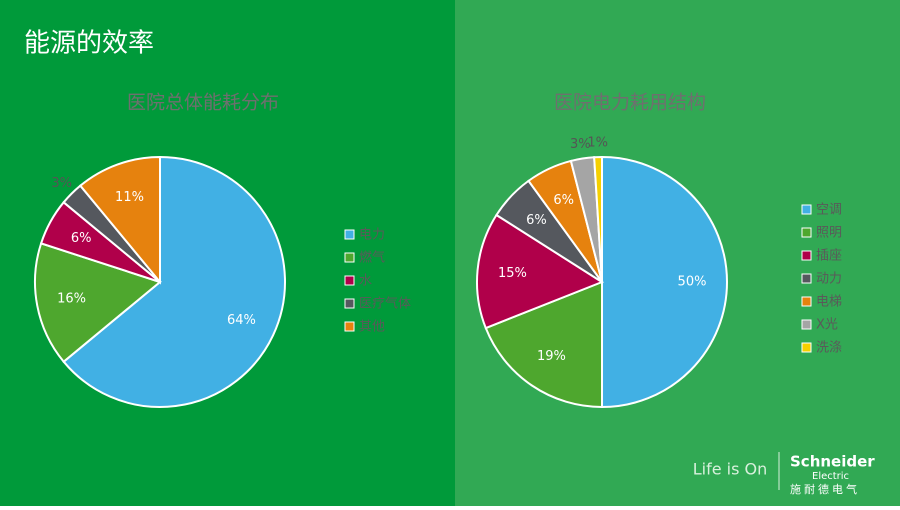 The width and height of the screenshot is (900, 510). What do you see at coordinates (372, 327) in the screenshot?
I see `legend-label: 其他` at bounding box center [372, 327].